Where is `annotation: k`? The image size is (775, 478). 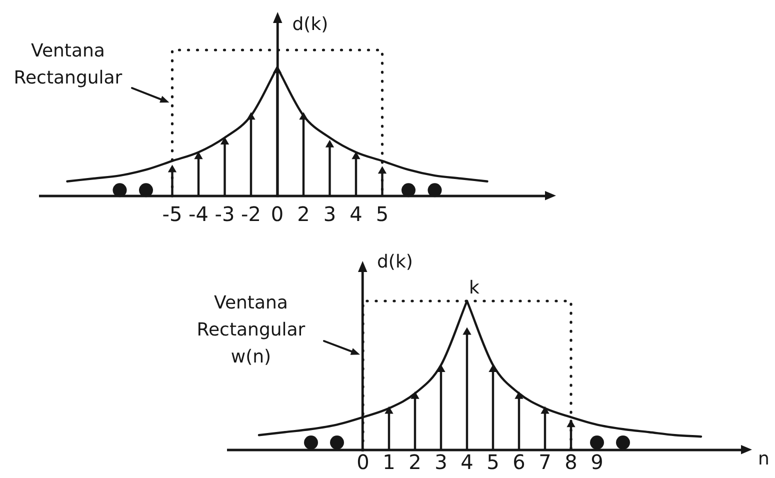 annotation: k is located at coordinates (474, 288).